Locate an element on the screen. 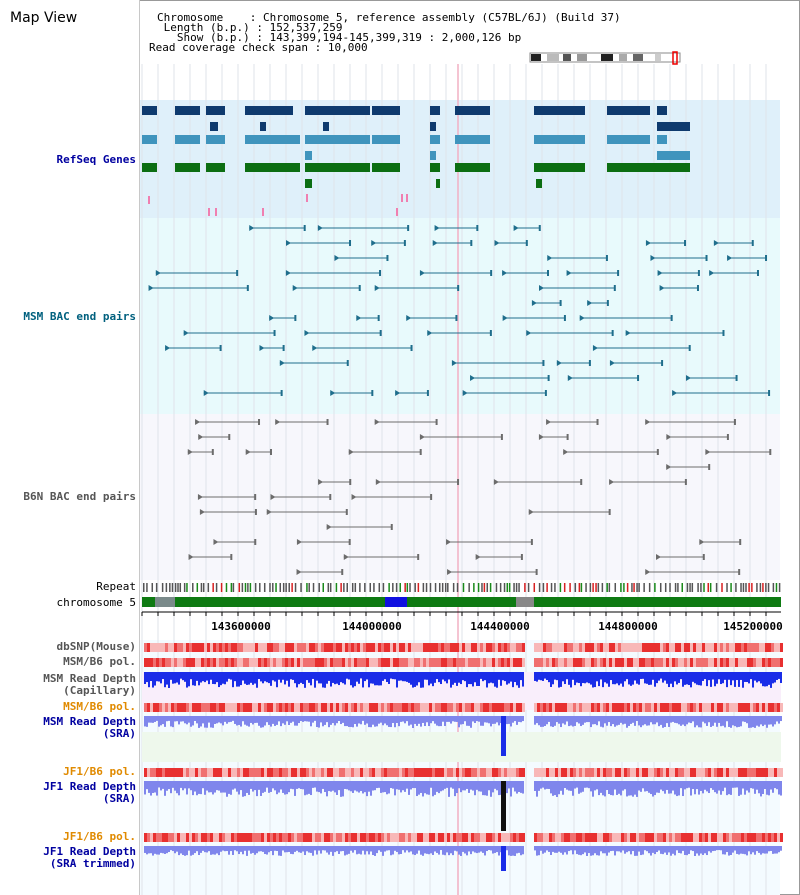 Image resolution: width=800 pixels, height=895 pixels. repeat-chromosome-track is located at coordinates (470, 595).